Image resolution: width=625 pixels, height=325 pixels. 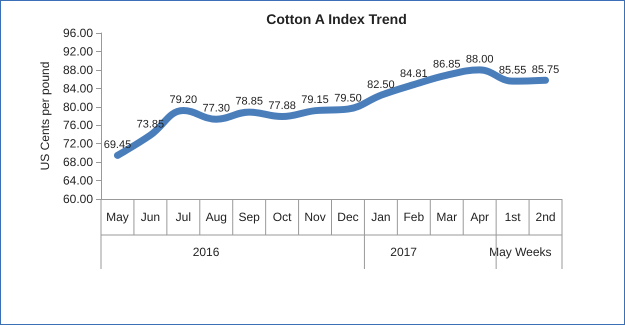 What do you see at coordinates (78, 33) in the screenshot?
I see `y-tick-label: 96.00` at bounding box center [78, 33].